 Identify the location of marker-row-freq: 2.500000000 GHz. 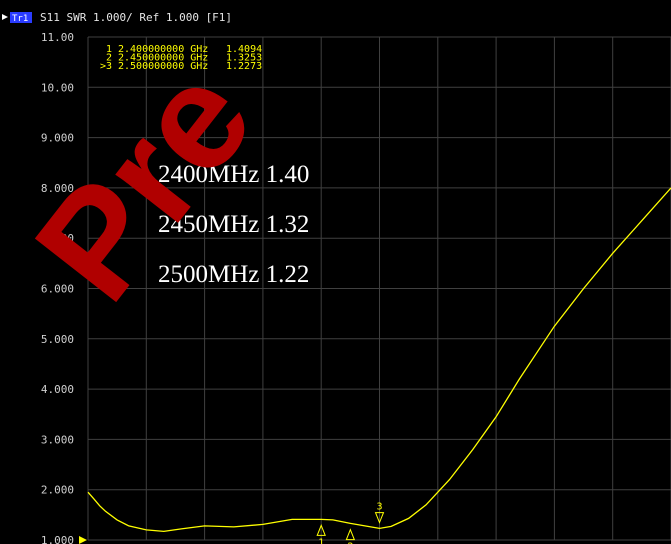
(163, 66).